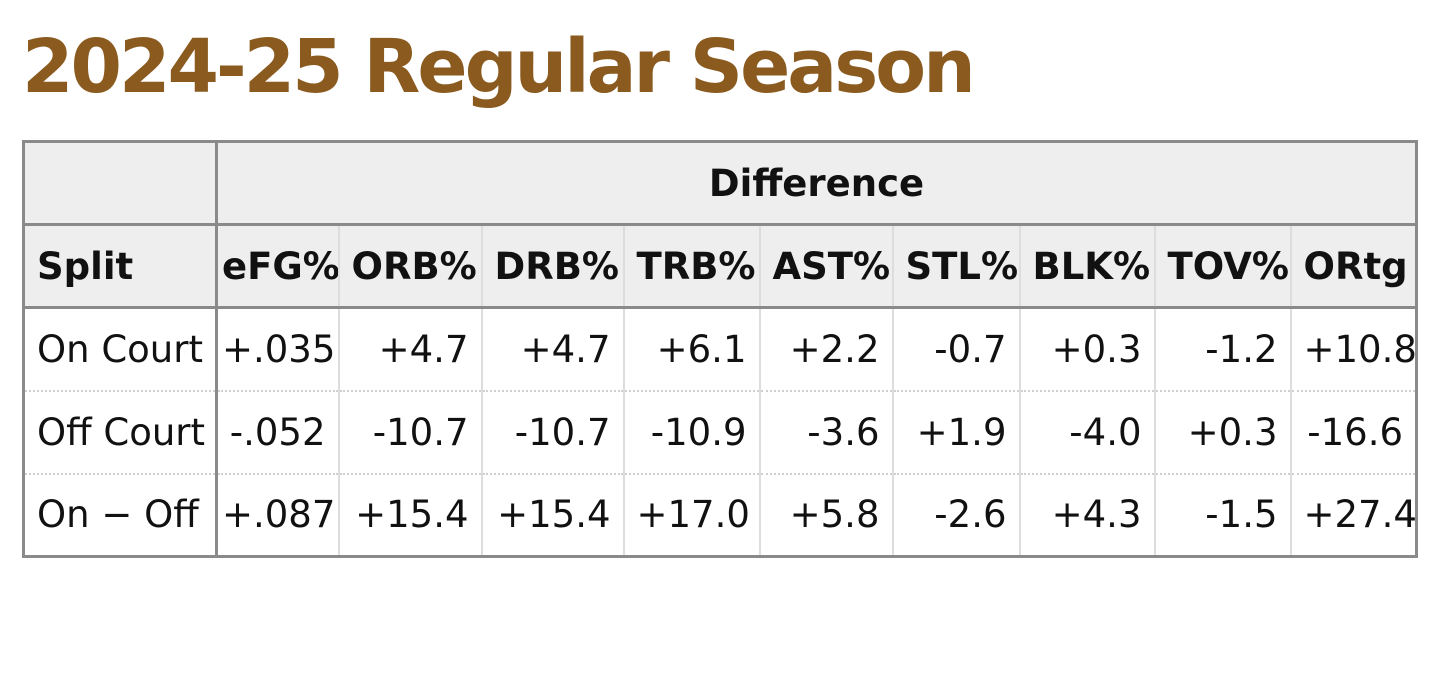 The image size is (1439, 679). I want to click on column-header-efg: eFG%, so click(277, 266).